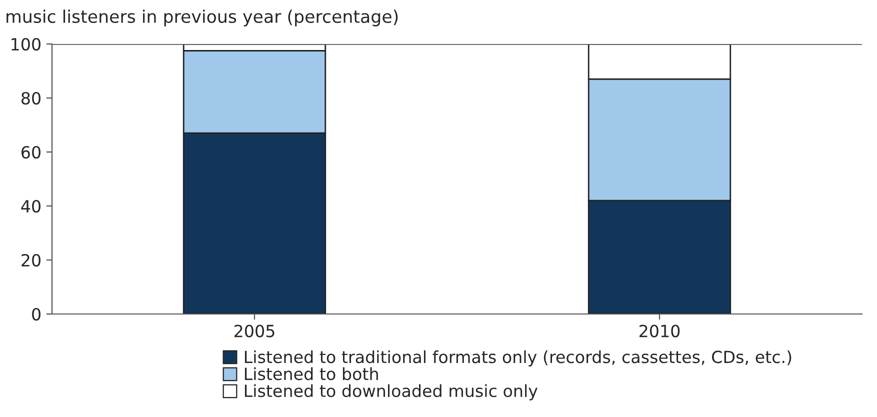 Image resolution: width=877 pixels, height=417 pixels. Describe the element at coordinates (26, 44) in the screenshot. I see `y-tick-label: 100` at that location.